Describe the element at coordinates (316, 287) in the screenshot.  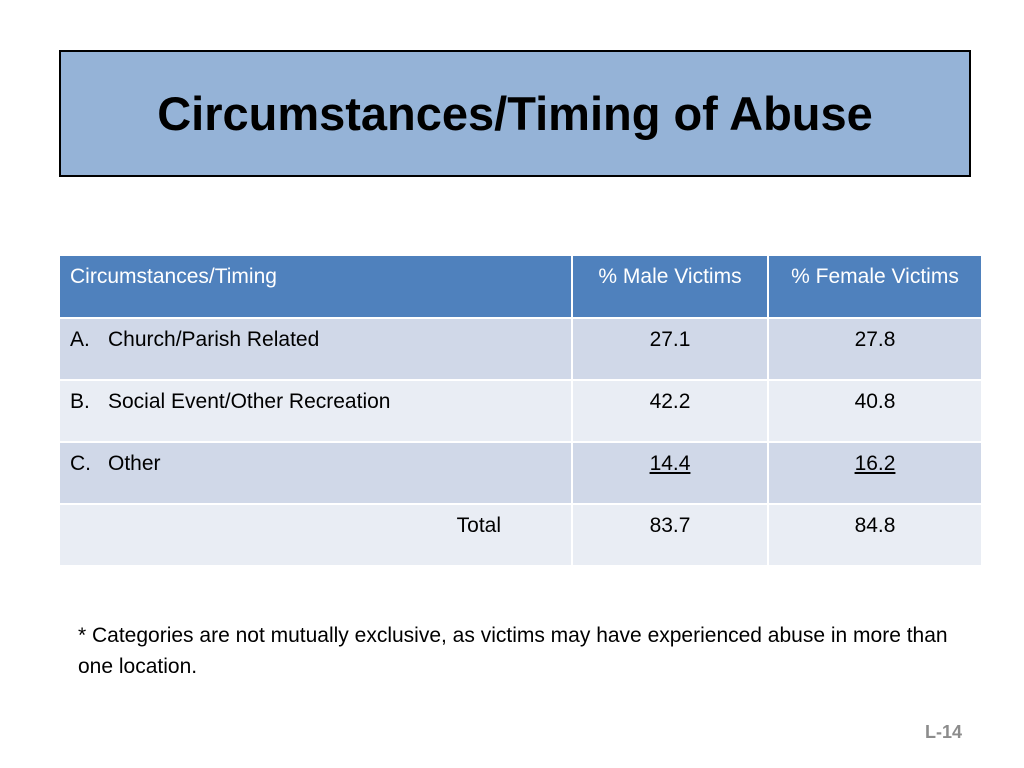
I see `header-circumstances: Circumstances/Timing` at that location.